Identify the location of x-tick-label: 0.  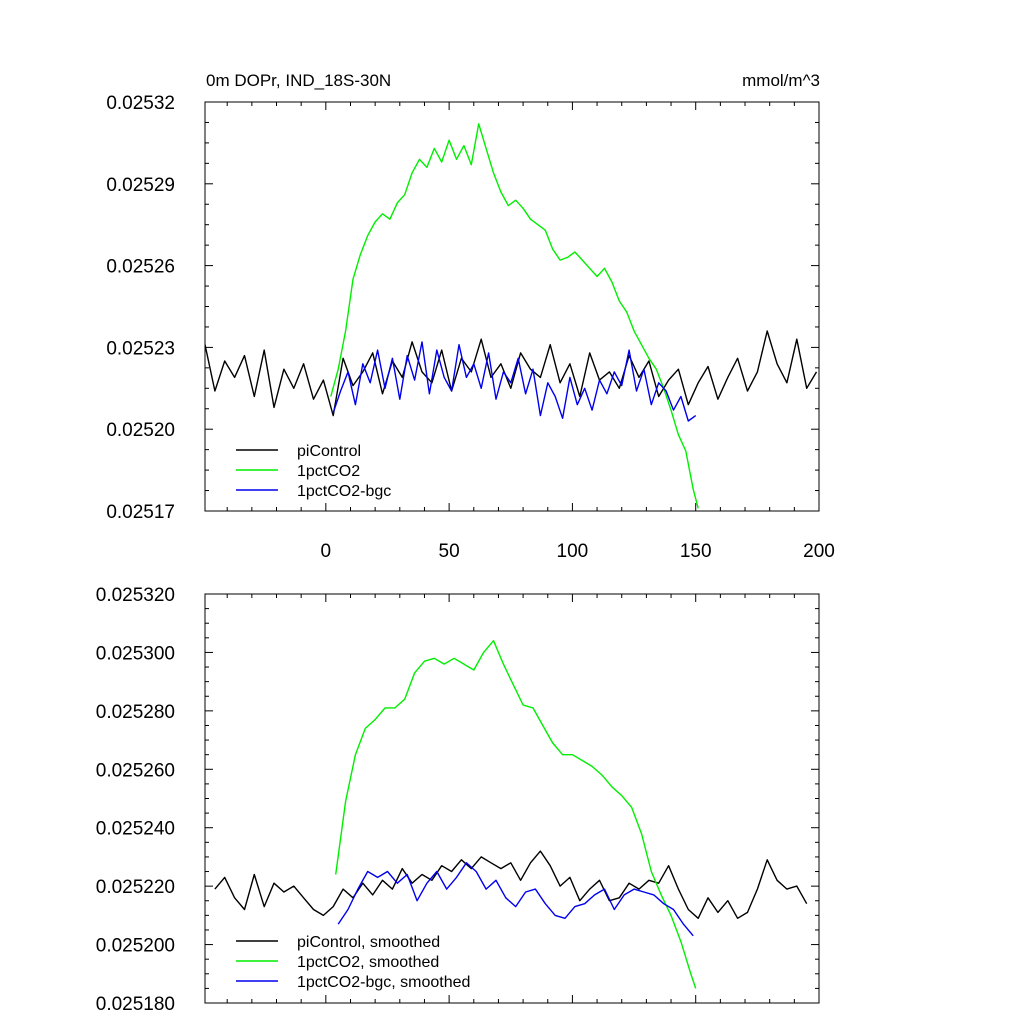
(326, 551).